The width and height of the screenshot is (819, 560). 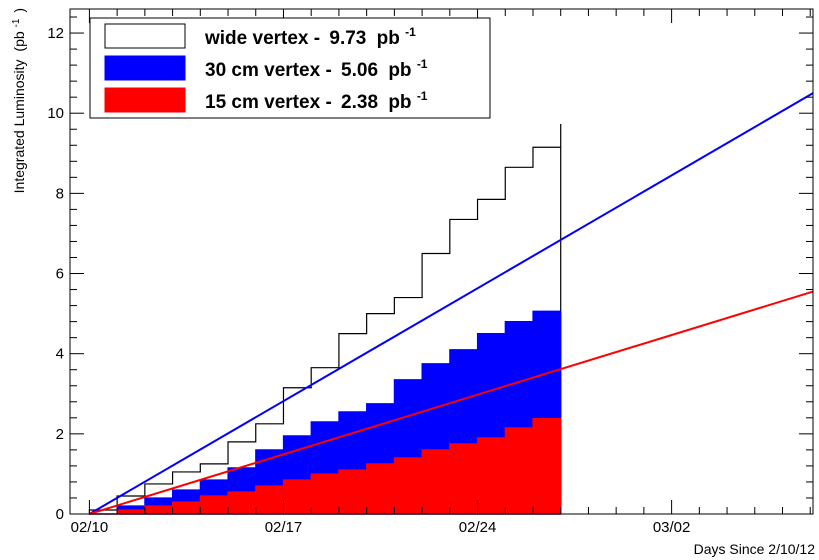 I want to click on y-axis-title-unit-close: ), so click(x=19, y=10).